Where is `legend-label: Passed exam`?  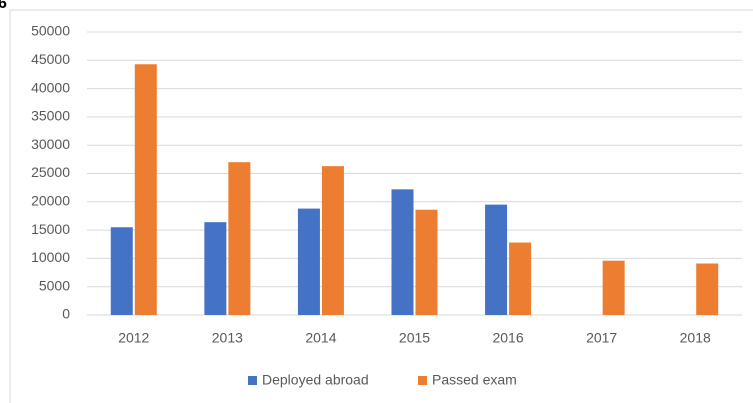 legend-label: Passed exam is located at coordinates (474, 380).